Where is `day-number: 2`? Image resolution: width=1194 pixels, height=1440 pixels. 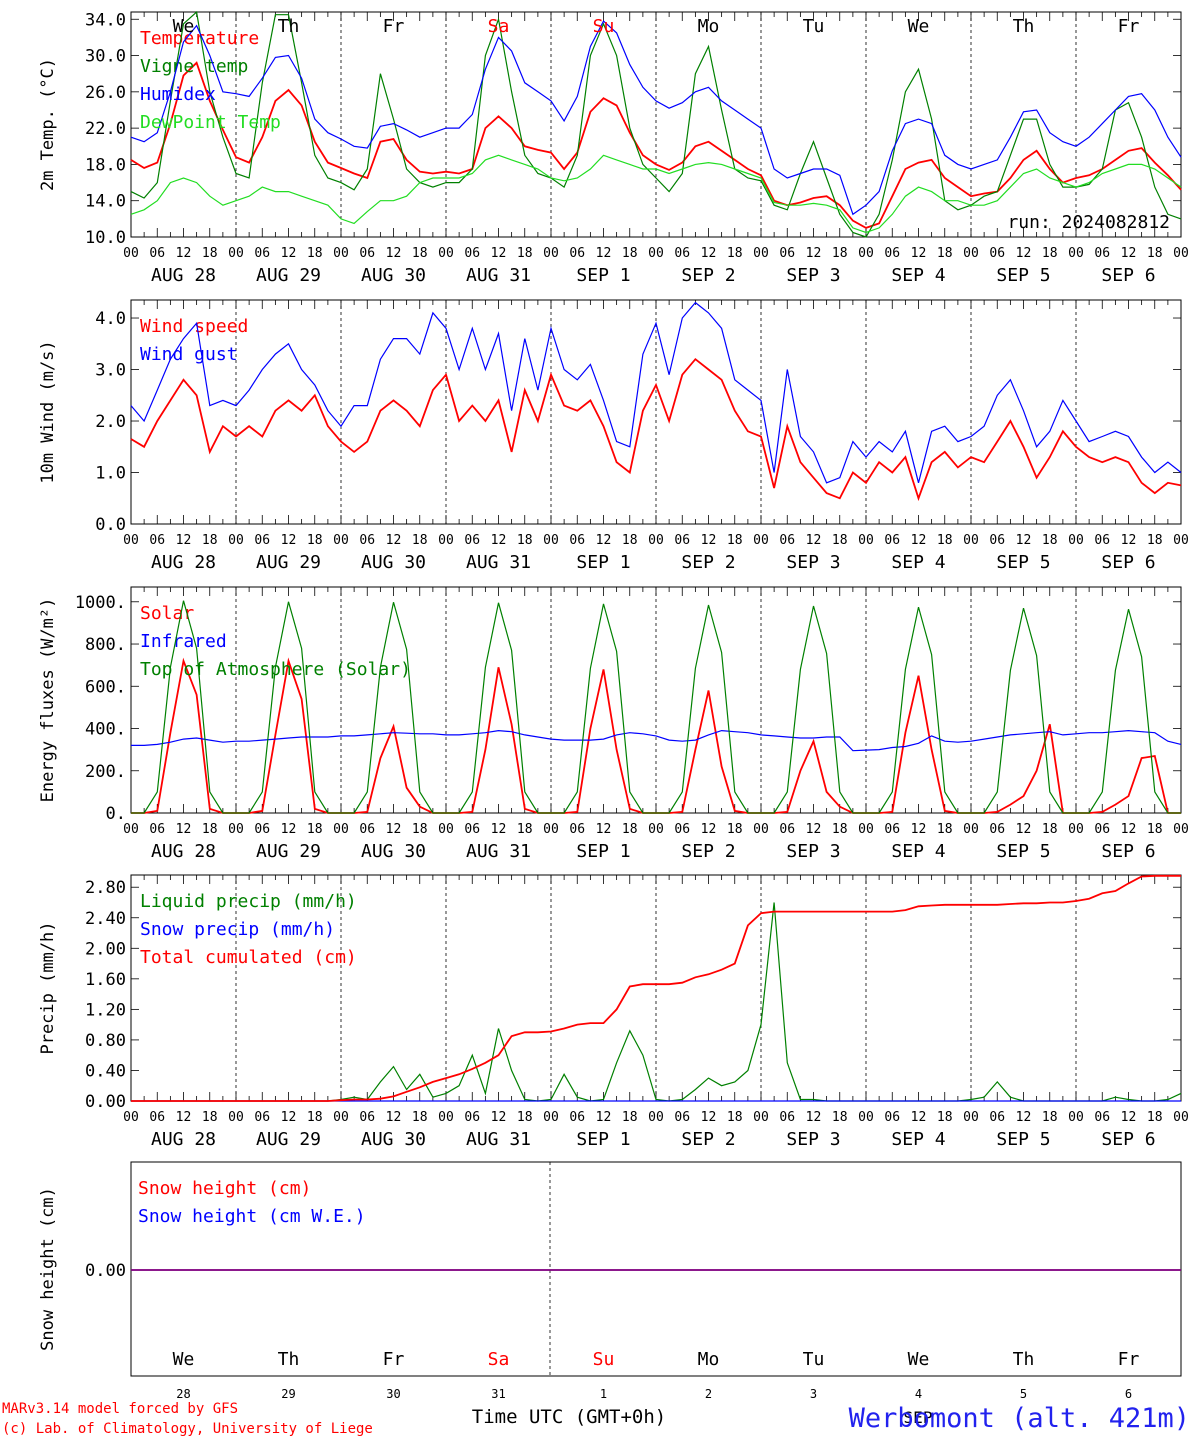
day-number: 2 is located at coordinates (708, 1394).